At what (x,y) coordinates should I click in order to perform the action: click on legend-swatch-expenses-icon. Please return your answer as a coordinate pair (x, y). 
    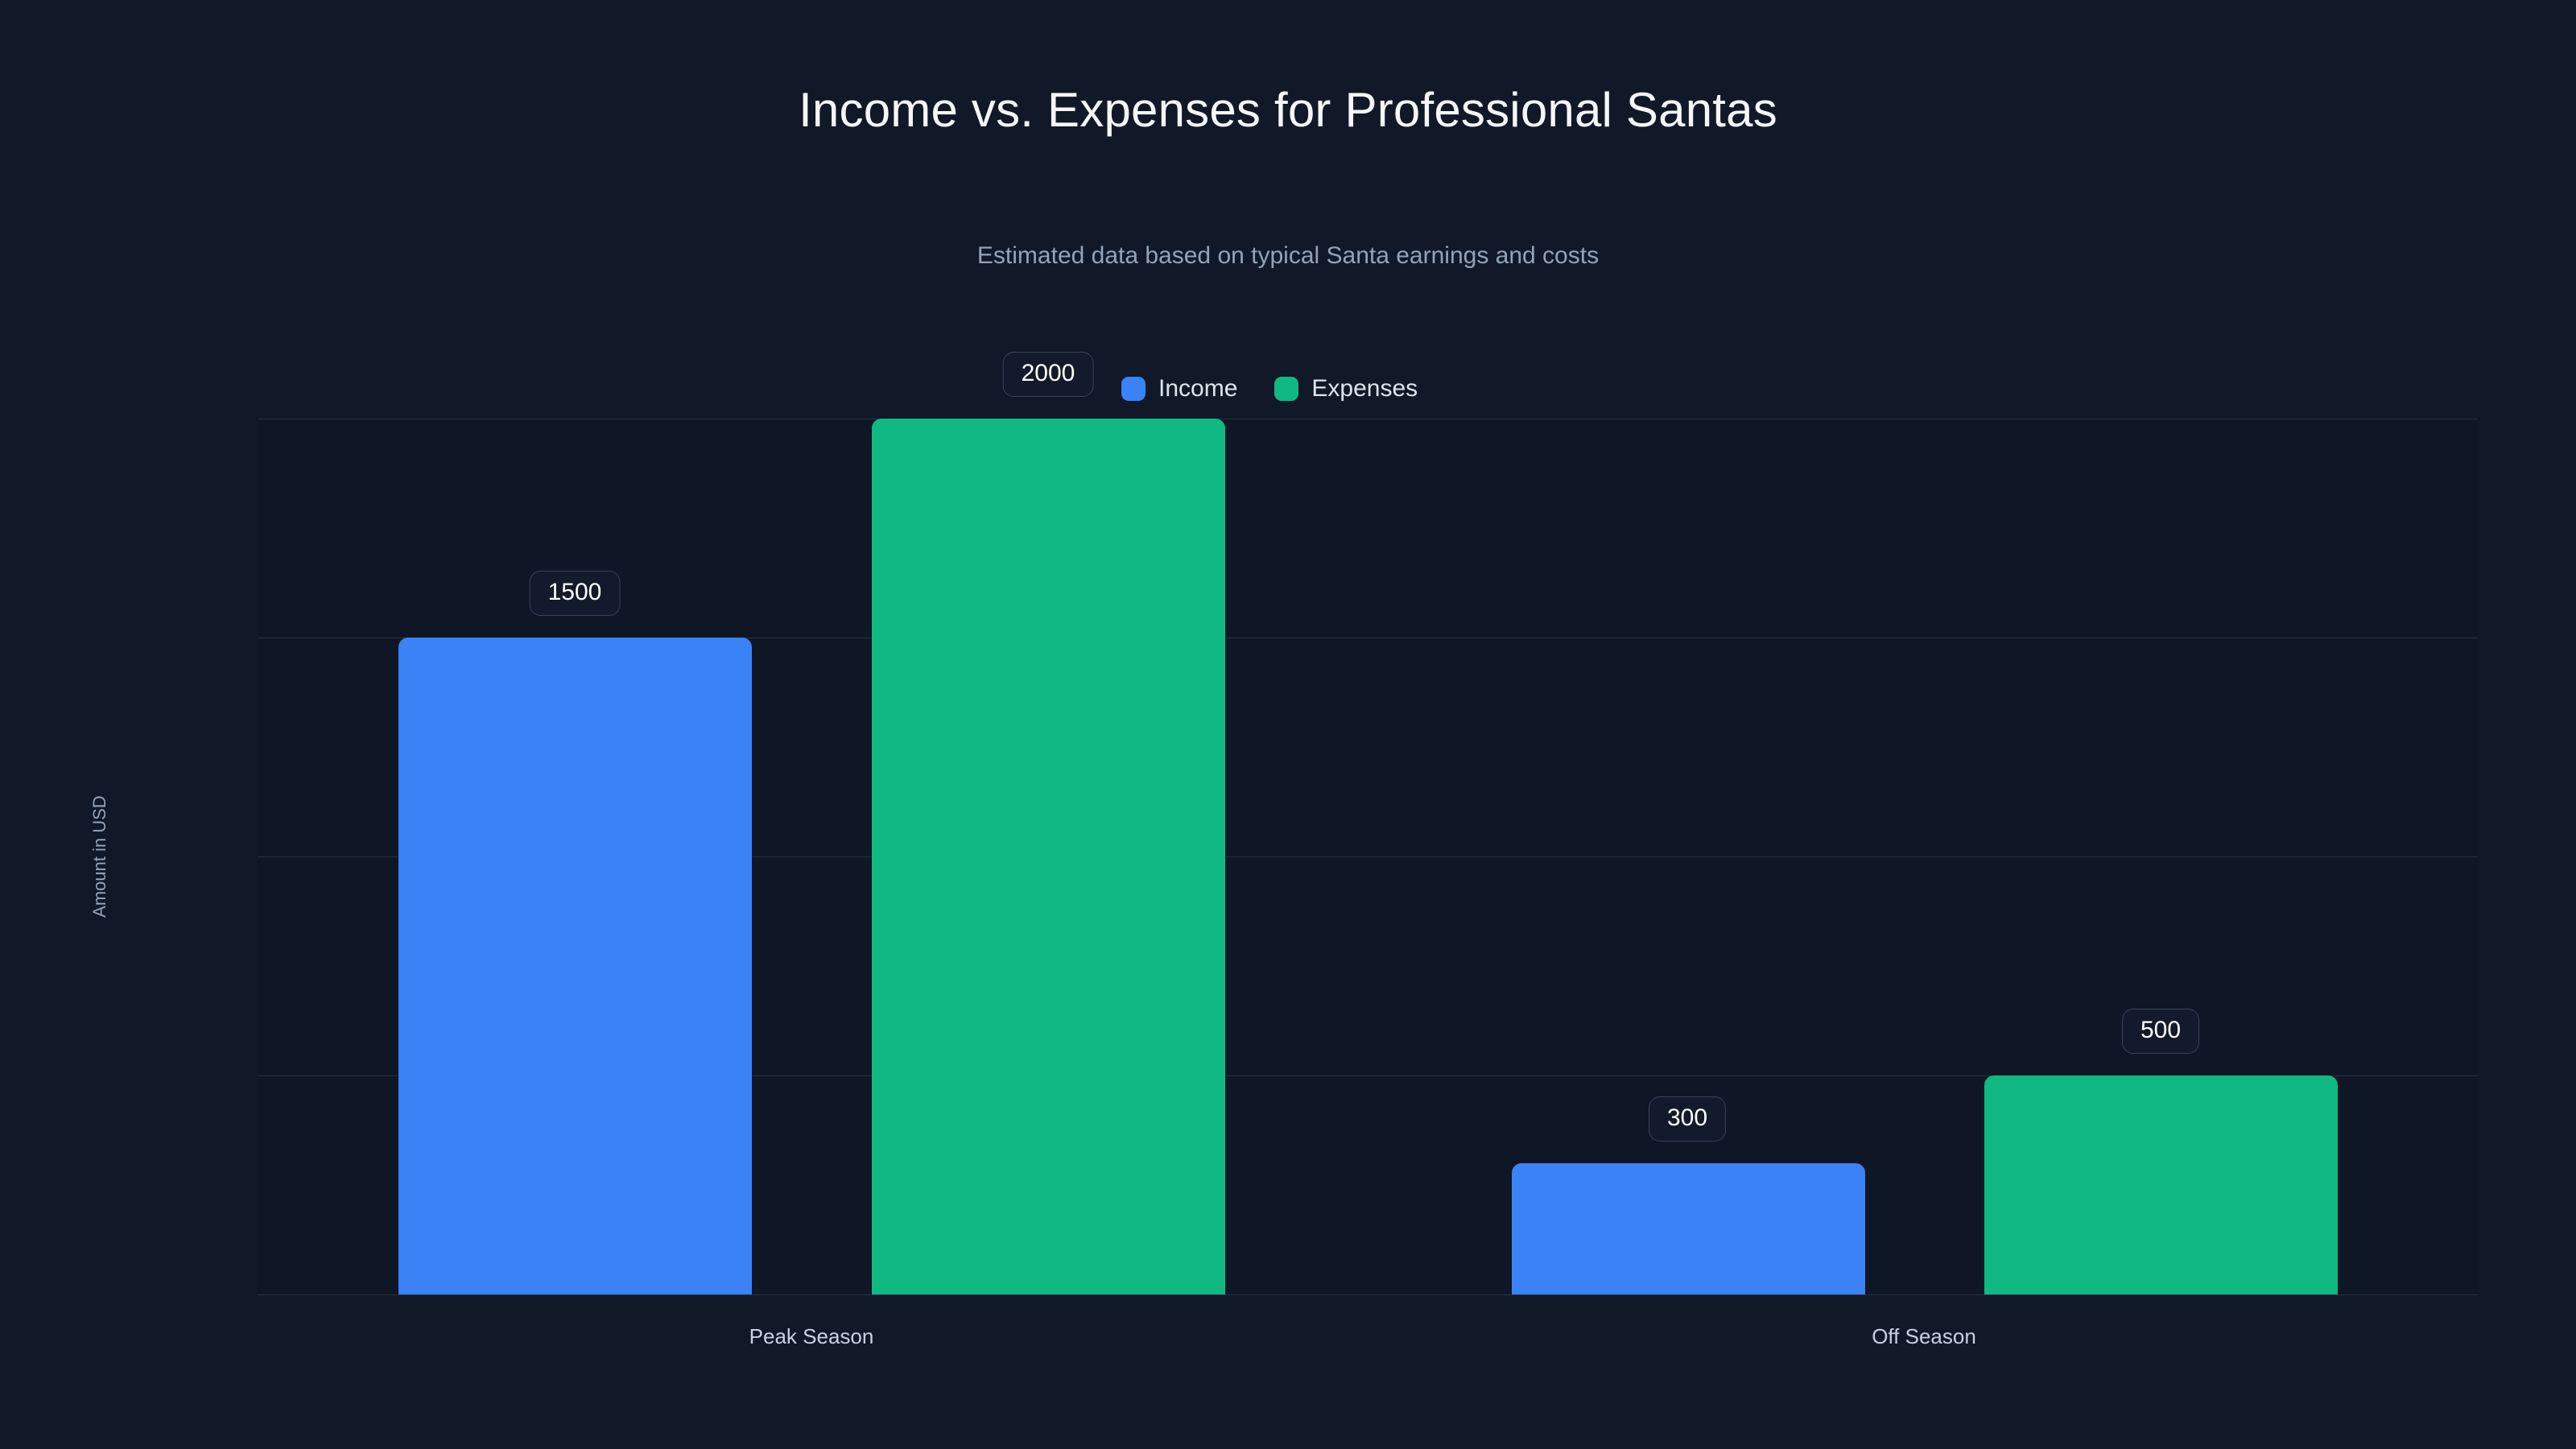
    Looking at the image, I should click on (1286, 389).